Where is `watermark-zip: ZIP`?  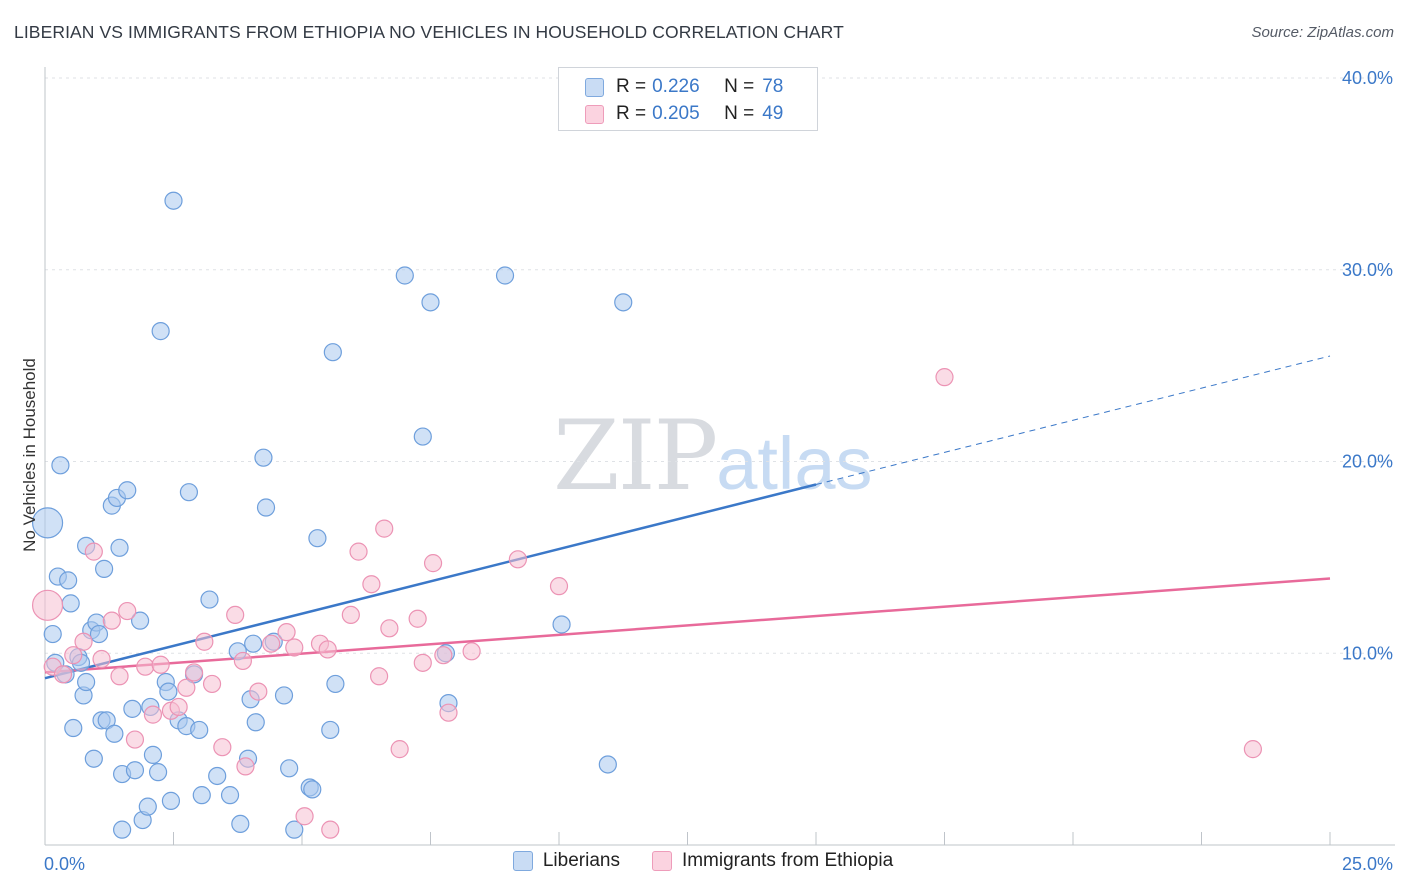
watermark-zip: ZIP is located at coordinates (635, 456).